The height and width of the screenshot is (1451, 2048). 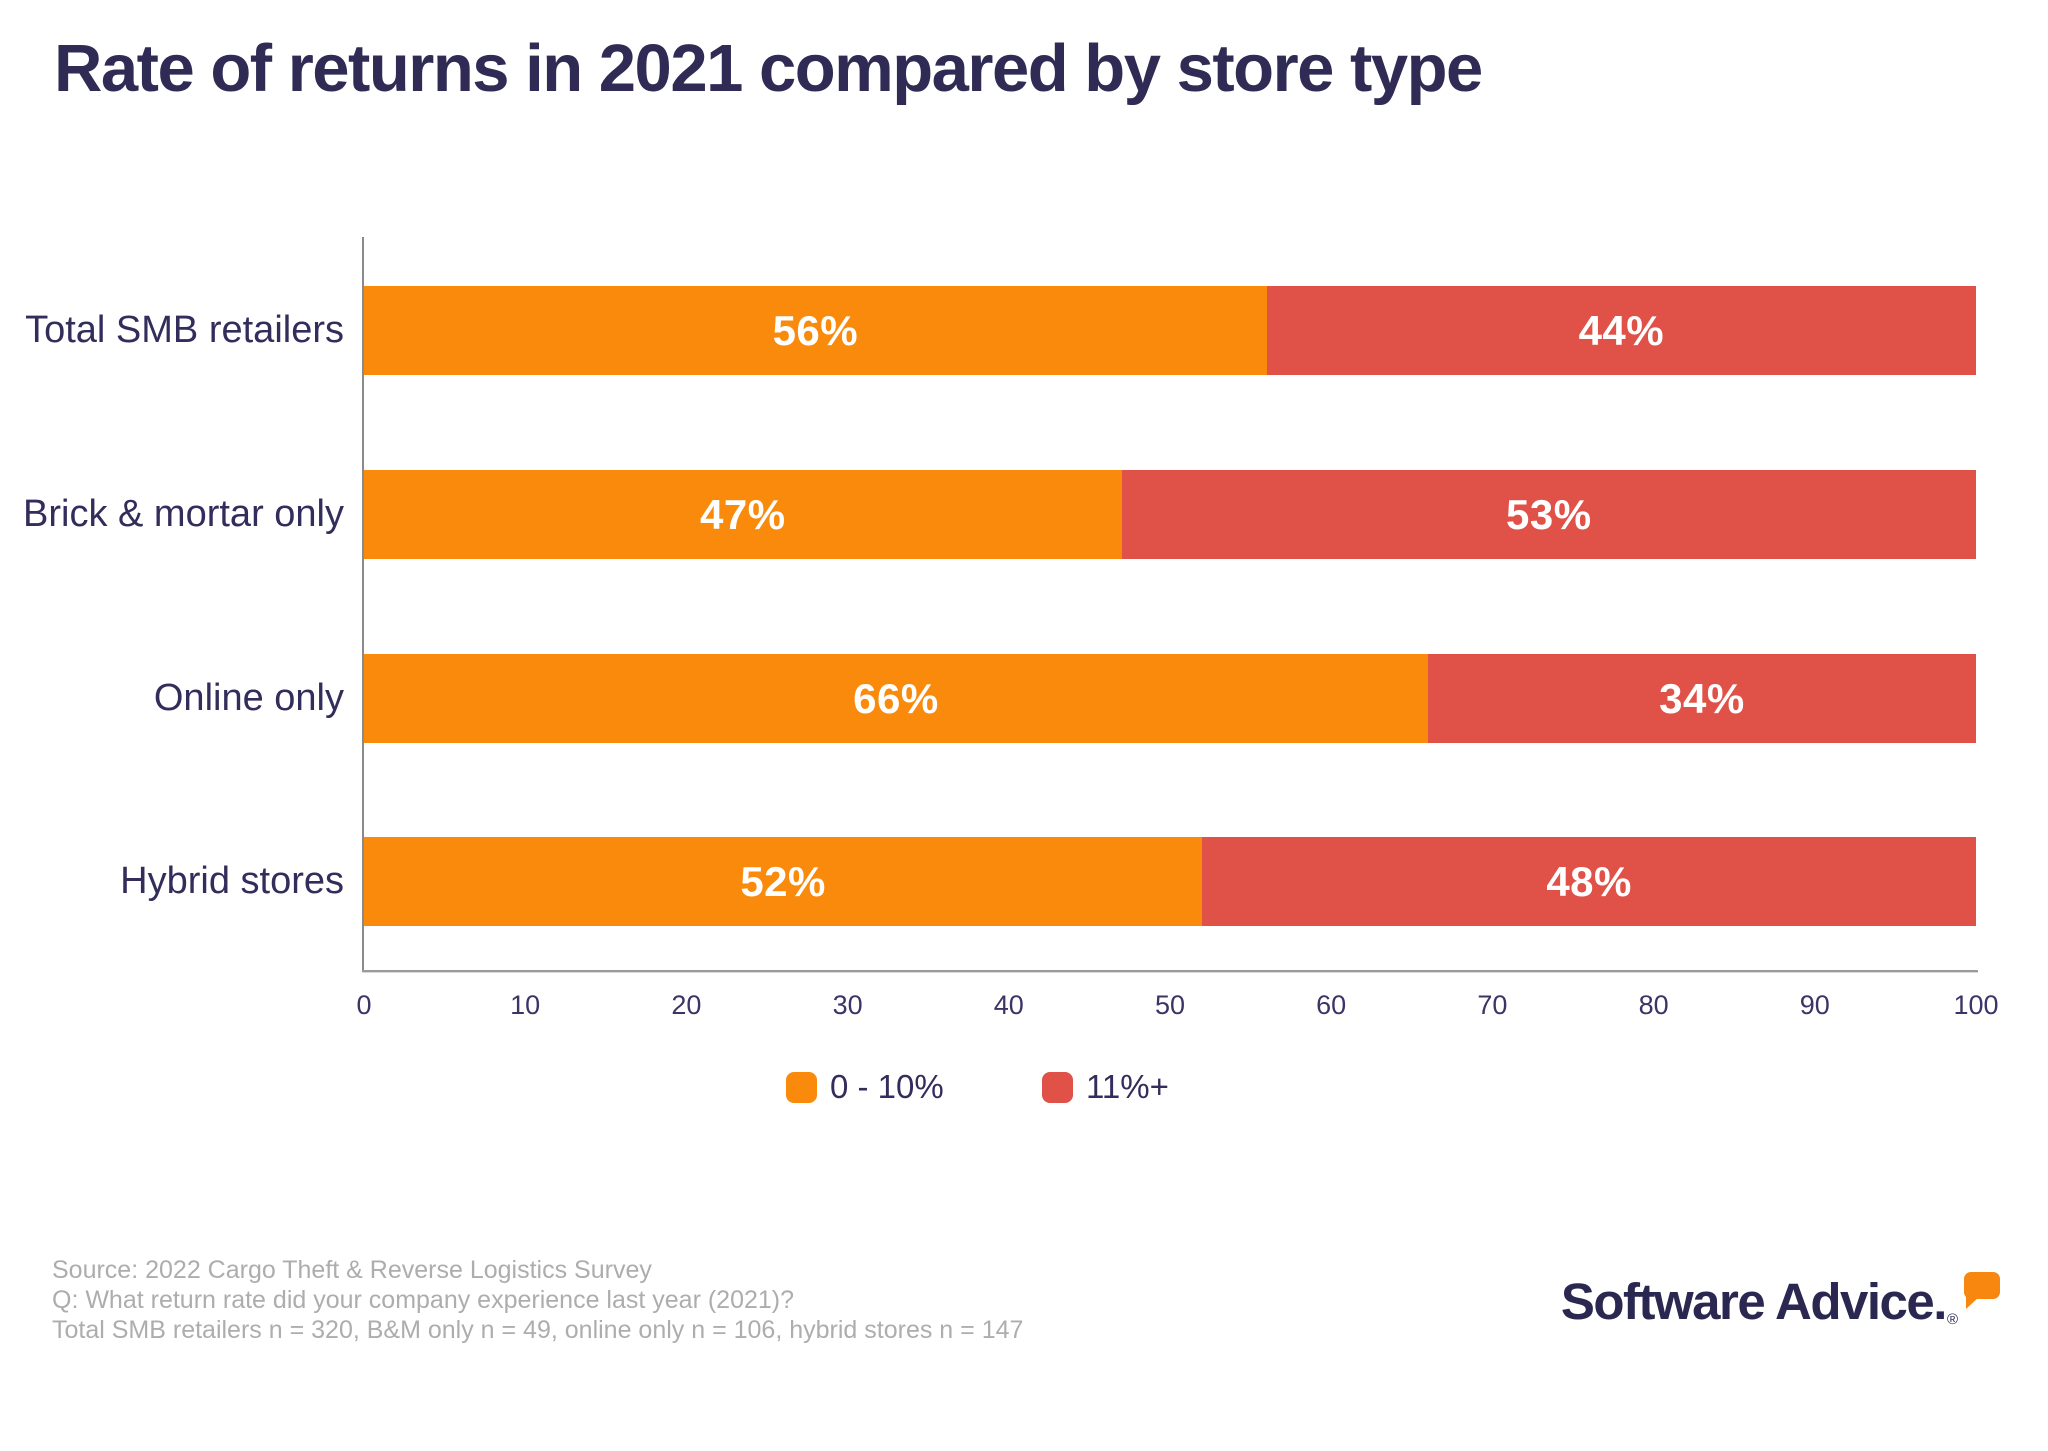 I want to click on bar-value-label: 52%, so click(x=783, y=881).